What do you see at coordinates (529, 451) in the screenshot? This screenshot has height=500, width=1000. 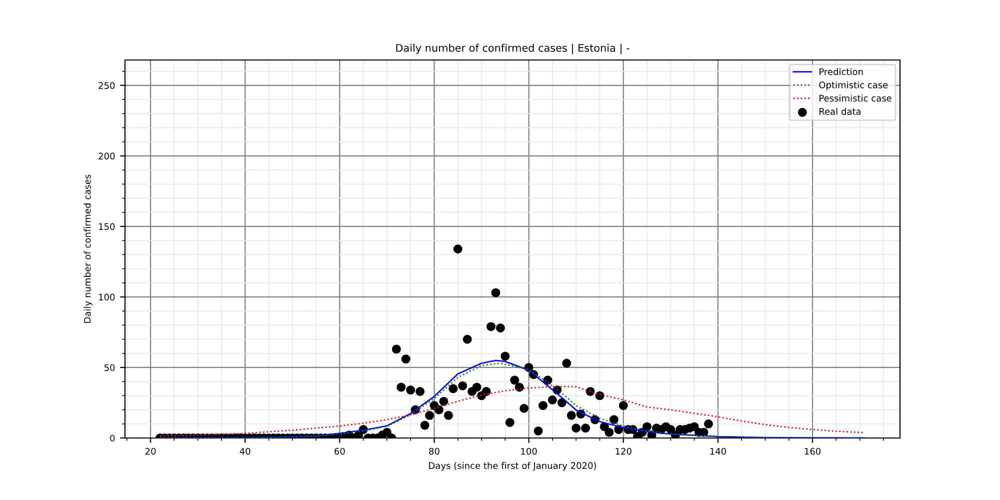 I see `x-tick-label: 100` at bounding box center [529, 451].